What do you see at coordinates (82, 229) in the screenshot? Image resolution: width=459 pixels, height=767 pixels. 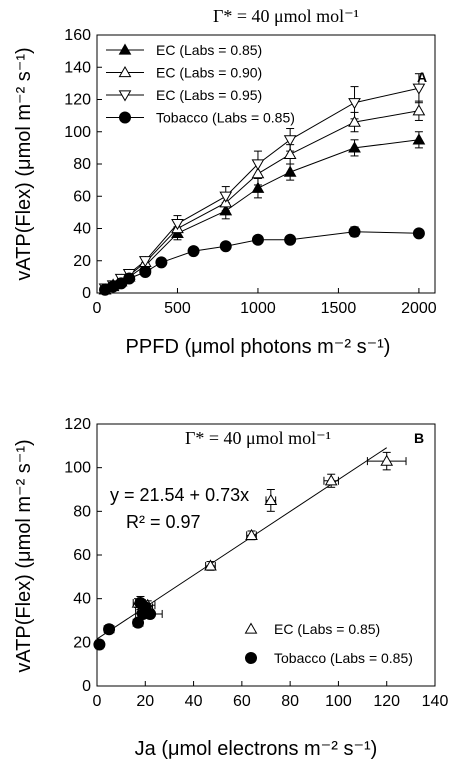 I see `panel-a-y-tick-label-2: 40` at bounding box center [82, 229].